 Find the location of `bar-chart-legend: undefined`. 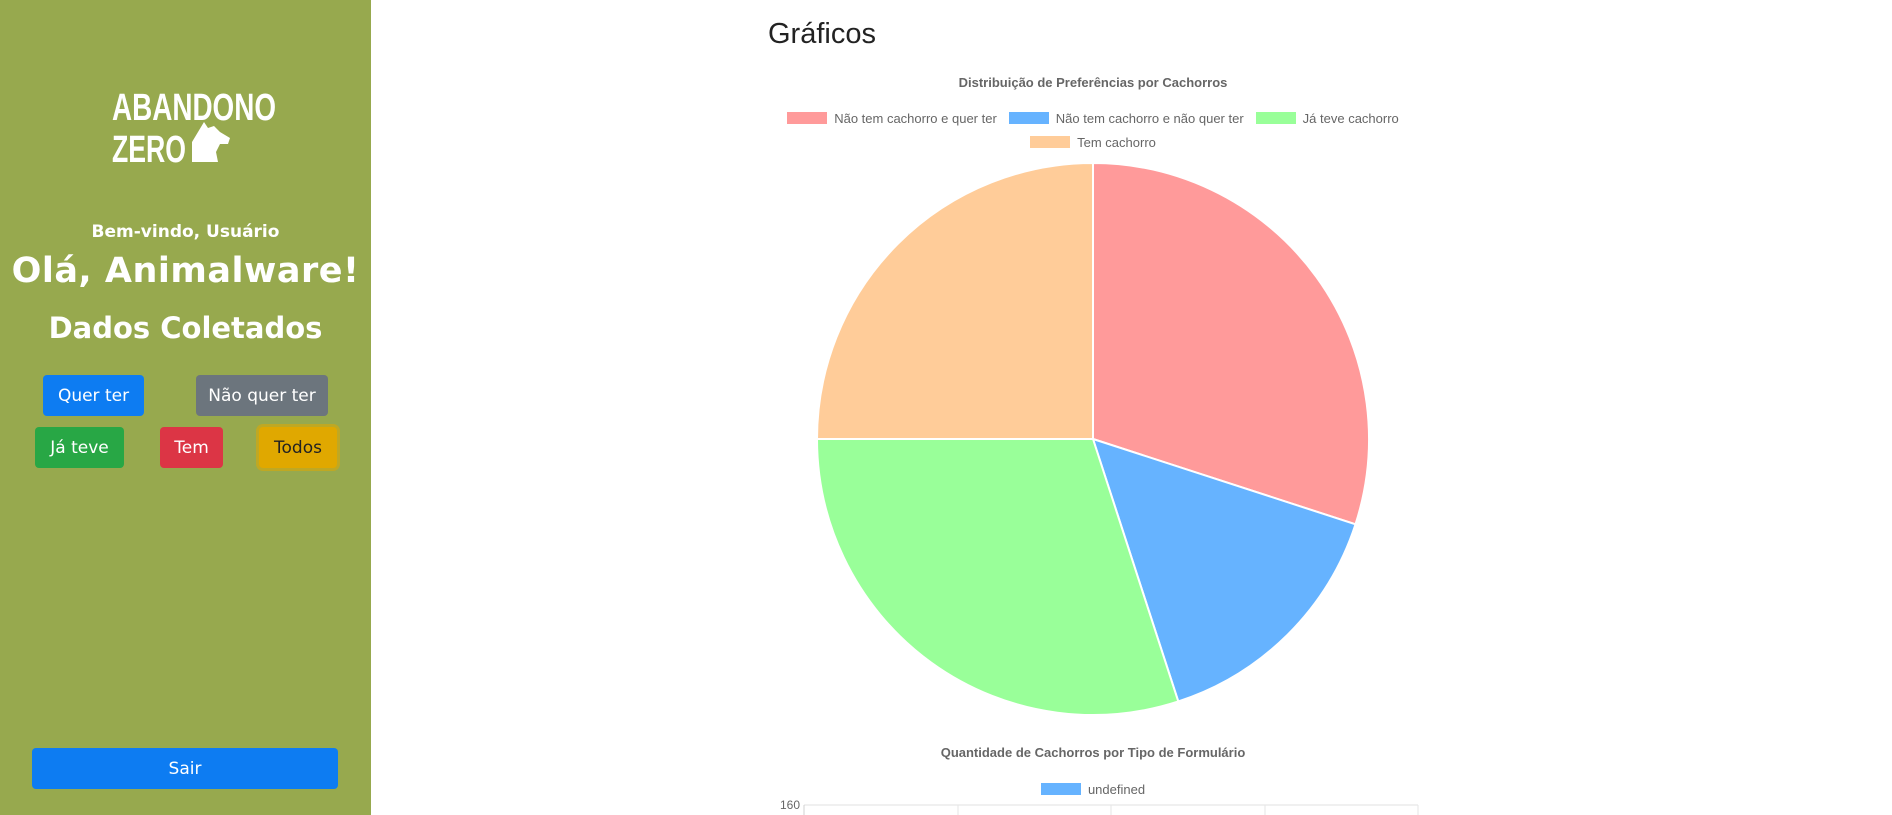

bar-chart-legend: undefined is located at coordinates (1093, 789).